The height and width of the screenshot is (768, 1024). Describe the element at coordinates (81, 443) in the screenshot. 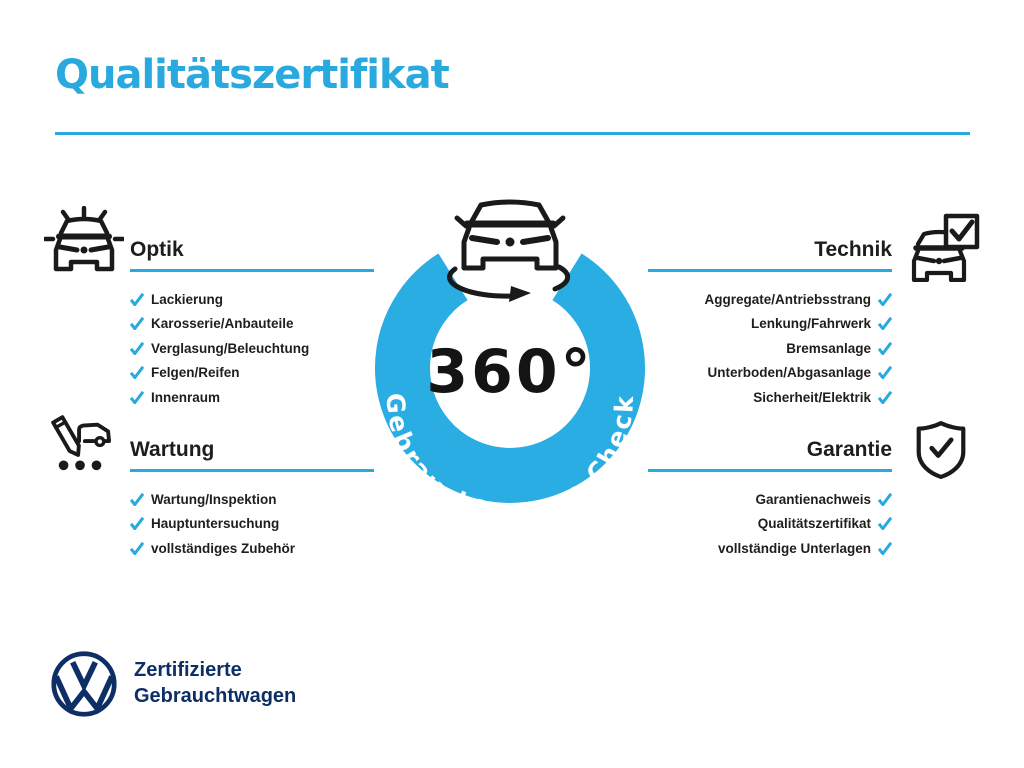

I see `pencil-van-checklist-icon` at that location.